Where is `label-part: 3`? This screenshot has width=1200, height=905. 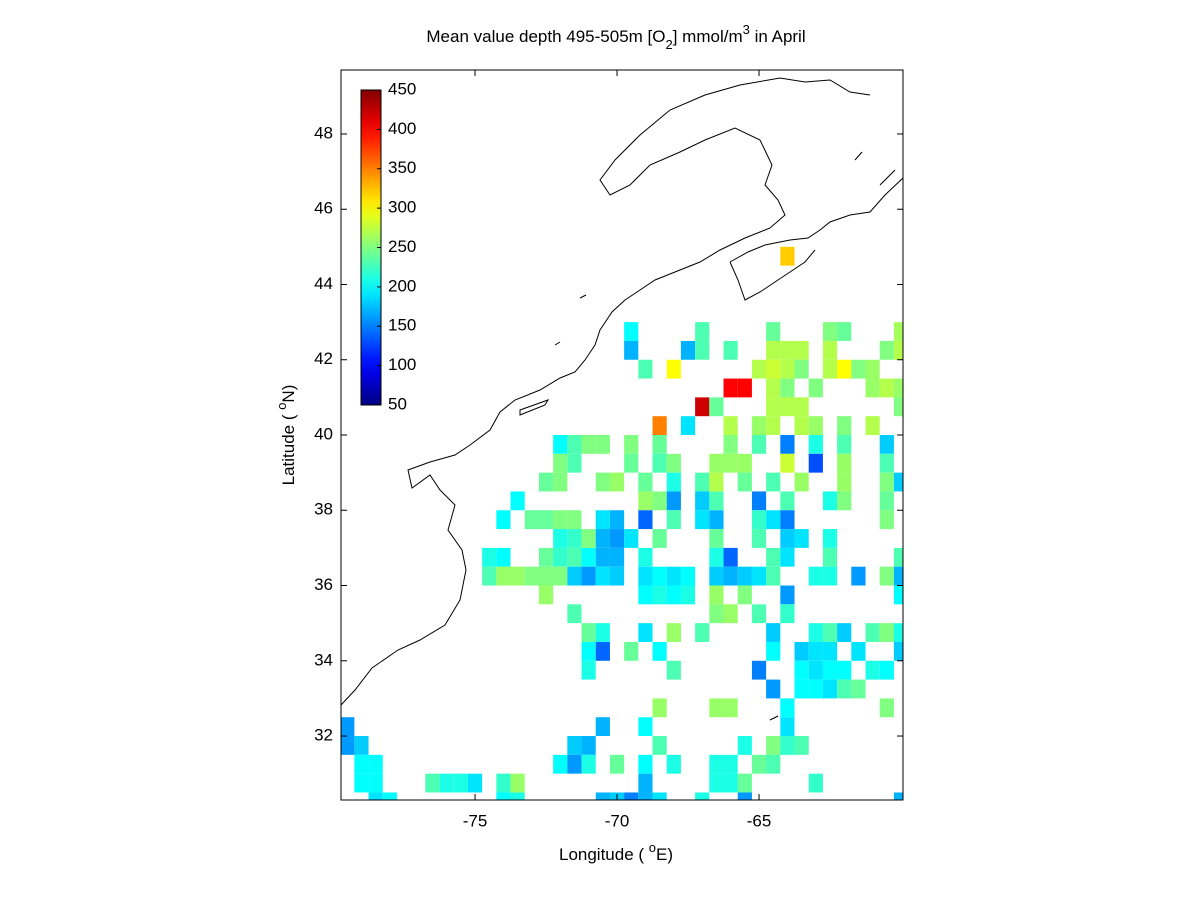 label-part: 3 is located at coordinates (746, 29).